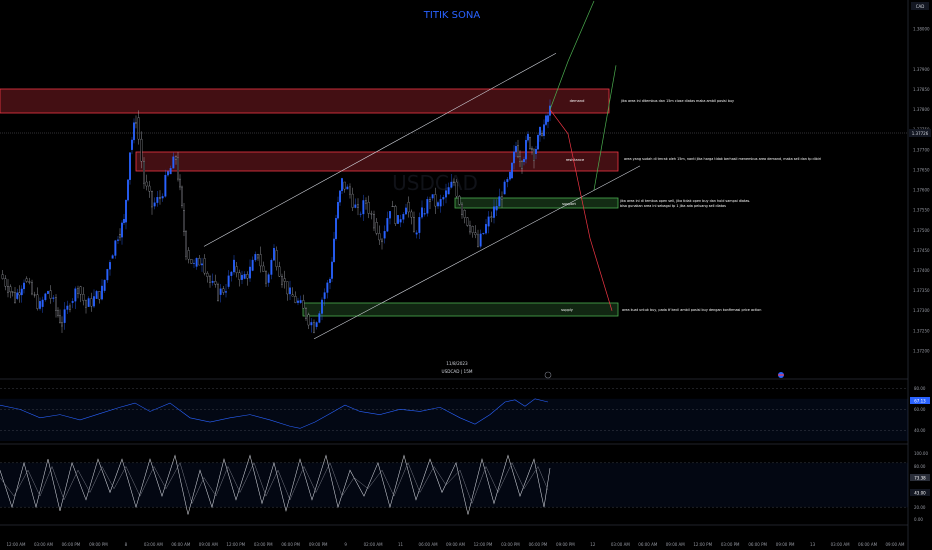 The image size is (932, 550). I want to click on go-to-realtime-icon, so click(548, 375).